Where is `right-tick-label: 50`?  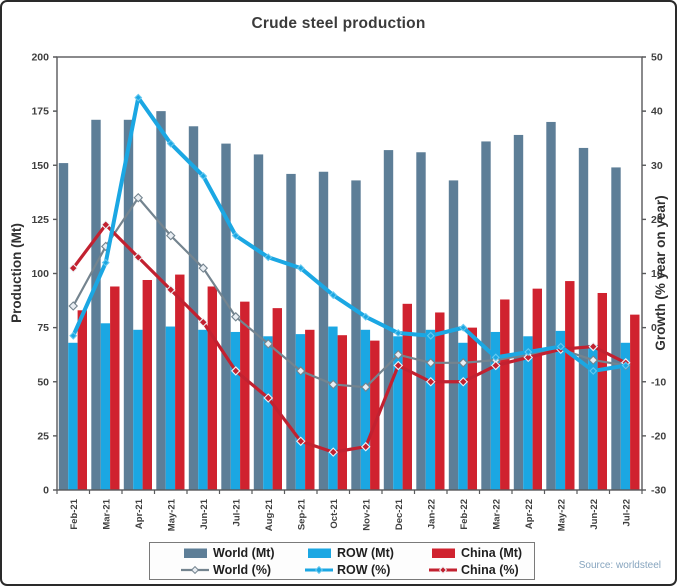
right-tick-label: 50 is located at coordinates (657, 58).